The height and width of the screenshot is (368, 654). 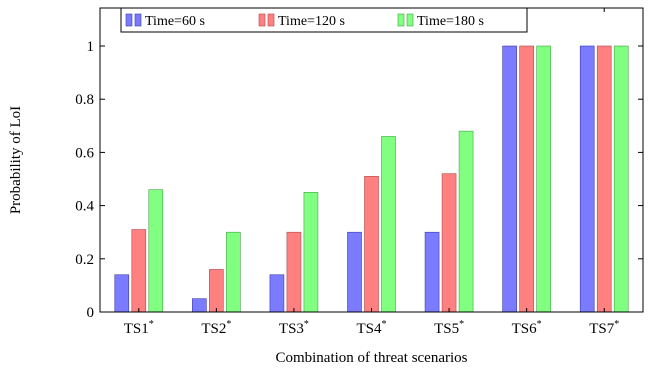 I want to click on x-tick-label-ts1: TS1*, so click(x=139, y=328).